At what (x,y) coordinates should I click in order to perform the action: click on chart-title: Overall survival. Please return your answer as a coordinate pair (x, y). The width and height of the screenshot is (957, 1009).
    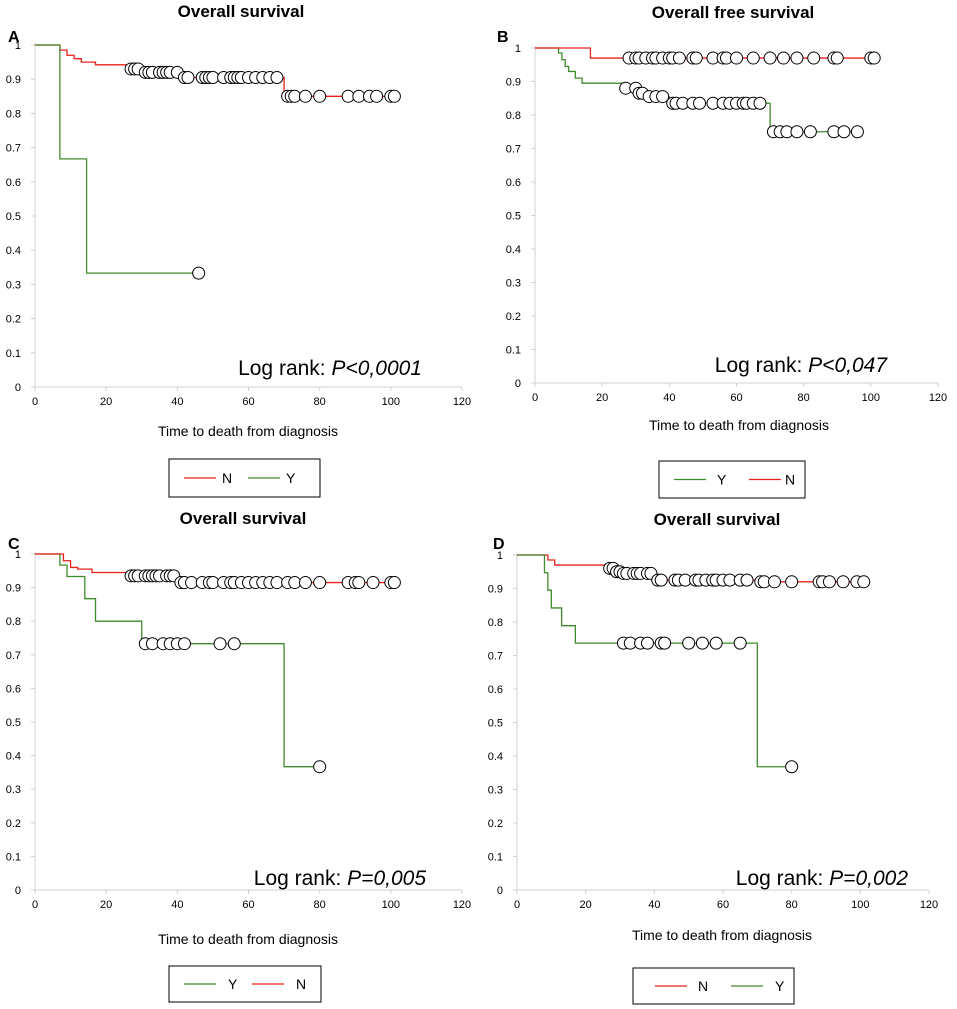
    Looking at the image, I should click on (243, 518).